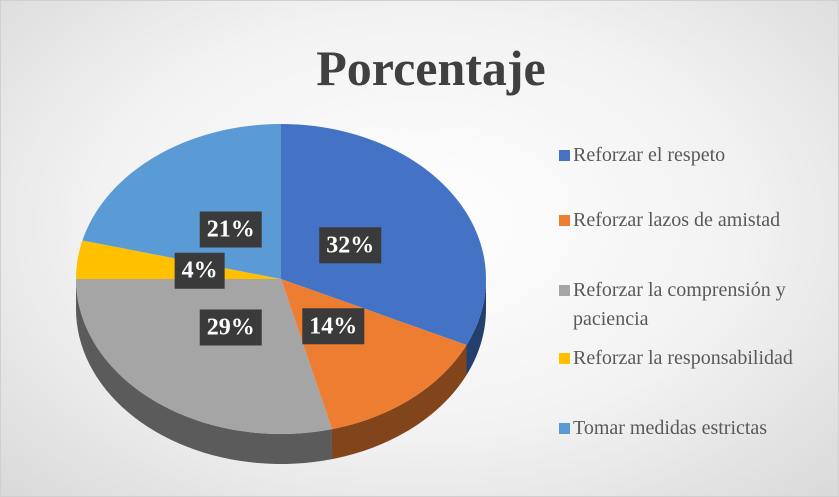 The width and height of the screenshot is (839, 497). I want to click on data-label: 21%, so click(231, 230).